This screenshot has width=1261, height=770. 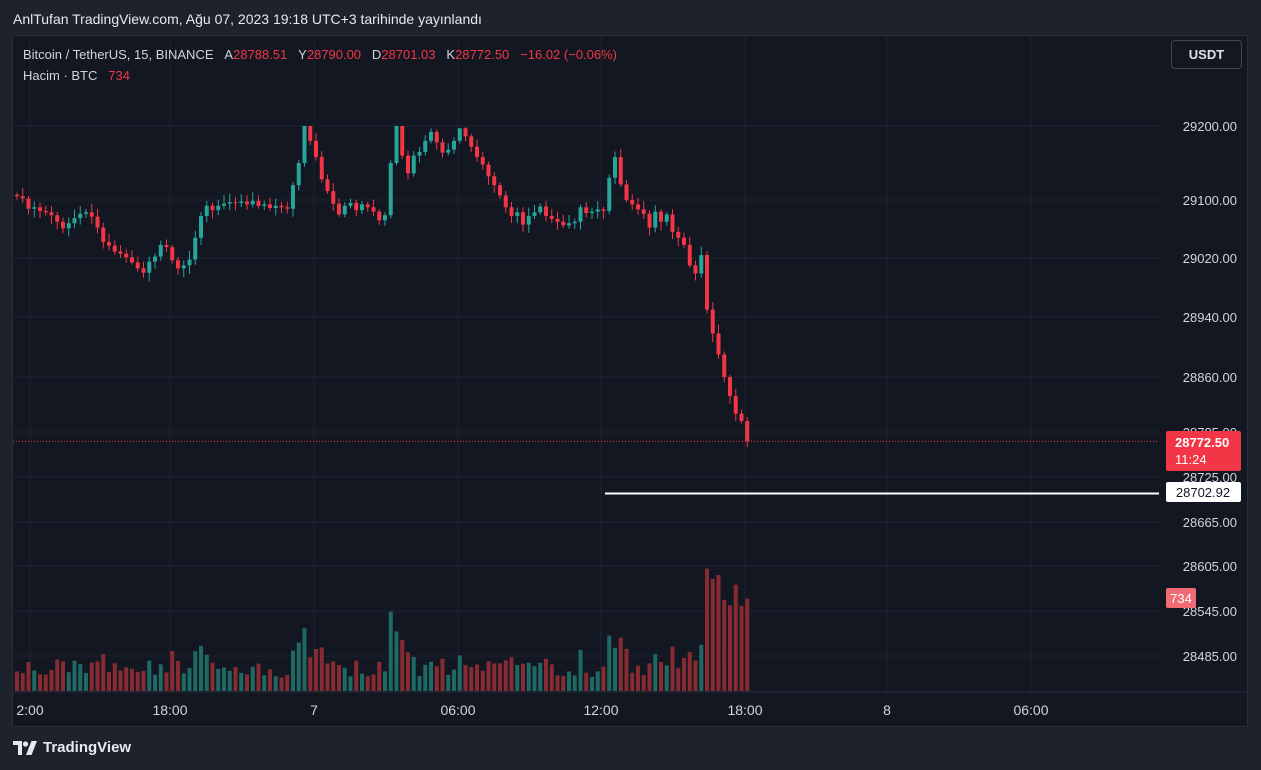 What do you see at coordinates (1210, 477) in the screenshot?
I see `price-axis-label: 28725.00` at bounding box center [1210, 477].